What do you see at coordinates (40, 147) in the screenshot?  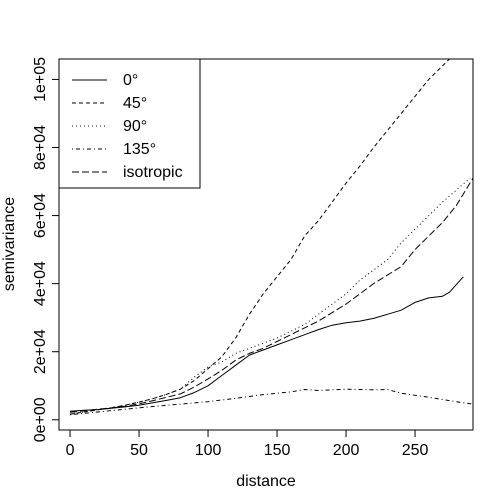 I see `y-tick-label: 8e+04` at bounding box center [40, 147].